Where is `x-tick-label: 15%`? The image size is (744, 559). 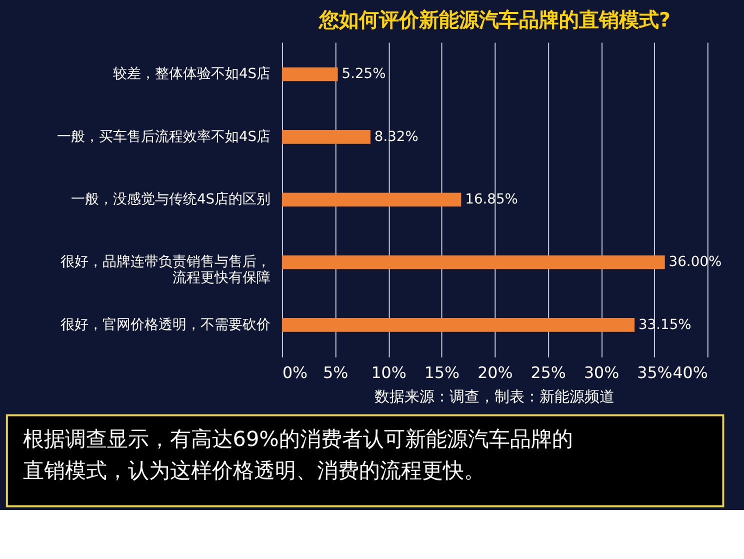 x-tick-label: 15% is located at coordinates (442, 372).